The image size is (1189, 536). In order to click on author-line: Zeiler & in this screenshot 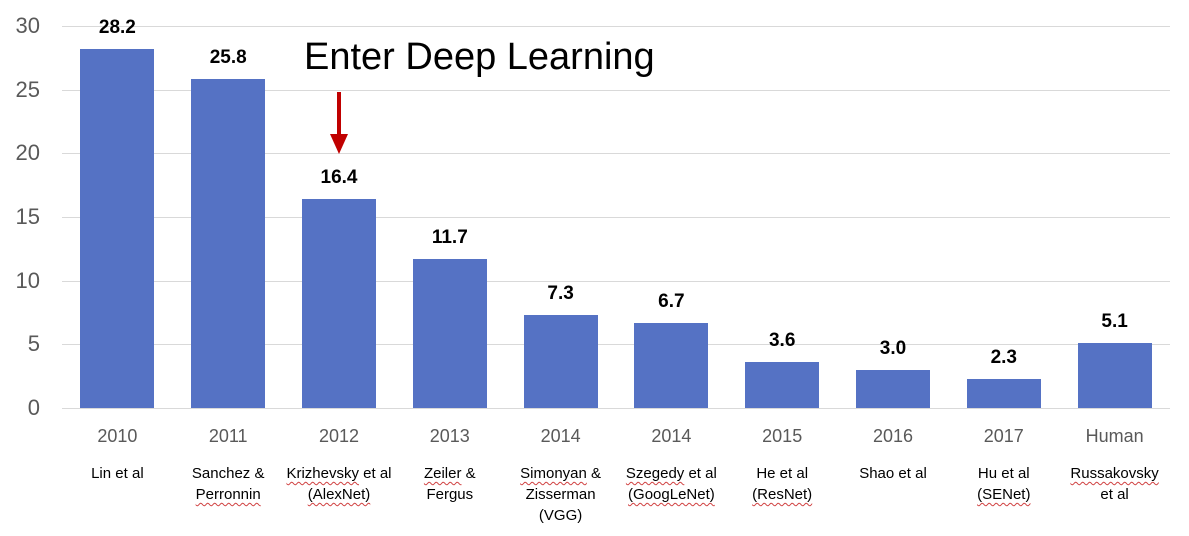, I will do `click(449, 473)`.